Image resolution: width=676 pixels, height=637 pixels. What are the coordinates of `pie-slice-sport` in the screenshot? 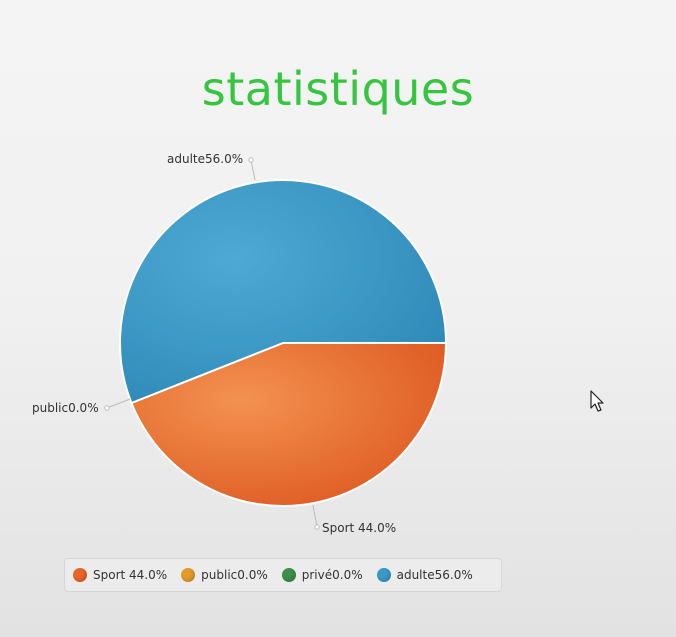 It's located at (289, 424).